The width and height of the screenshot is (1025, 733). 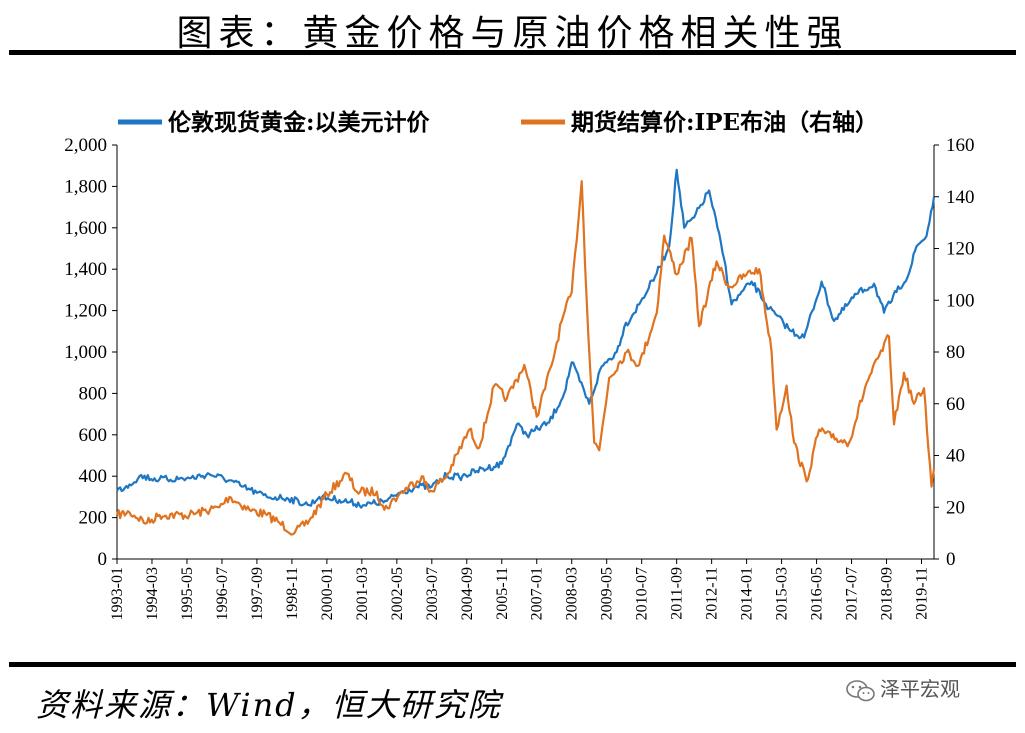 What do you see at coordinates (187, 593) in the screenshot?
I see `x-tick-label: 1995-05` at bounding box center [187, 593].